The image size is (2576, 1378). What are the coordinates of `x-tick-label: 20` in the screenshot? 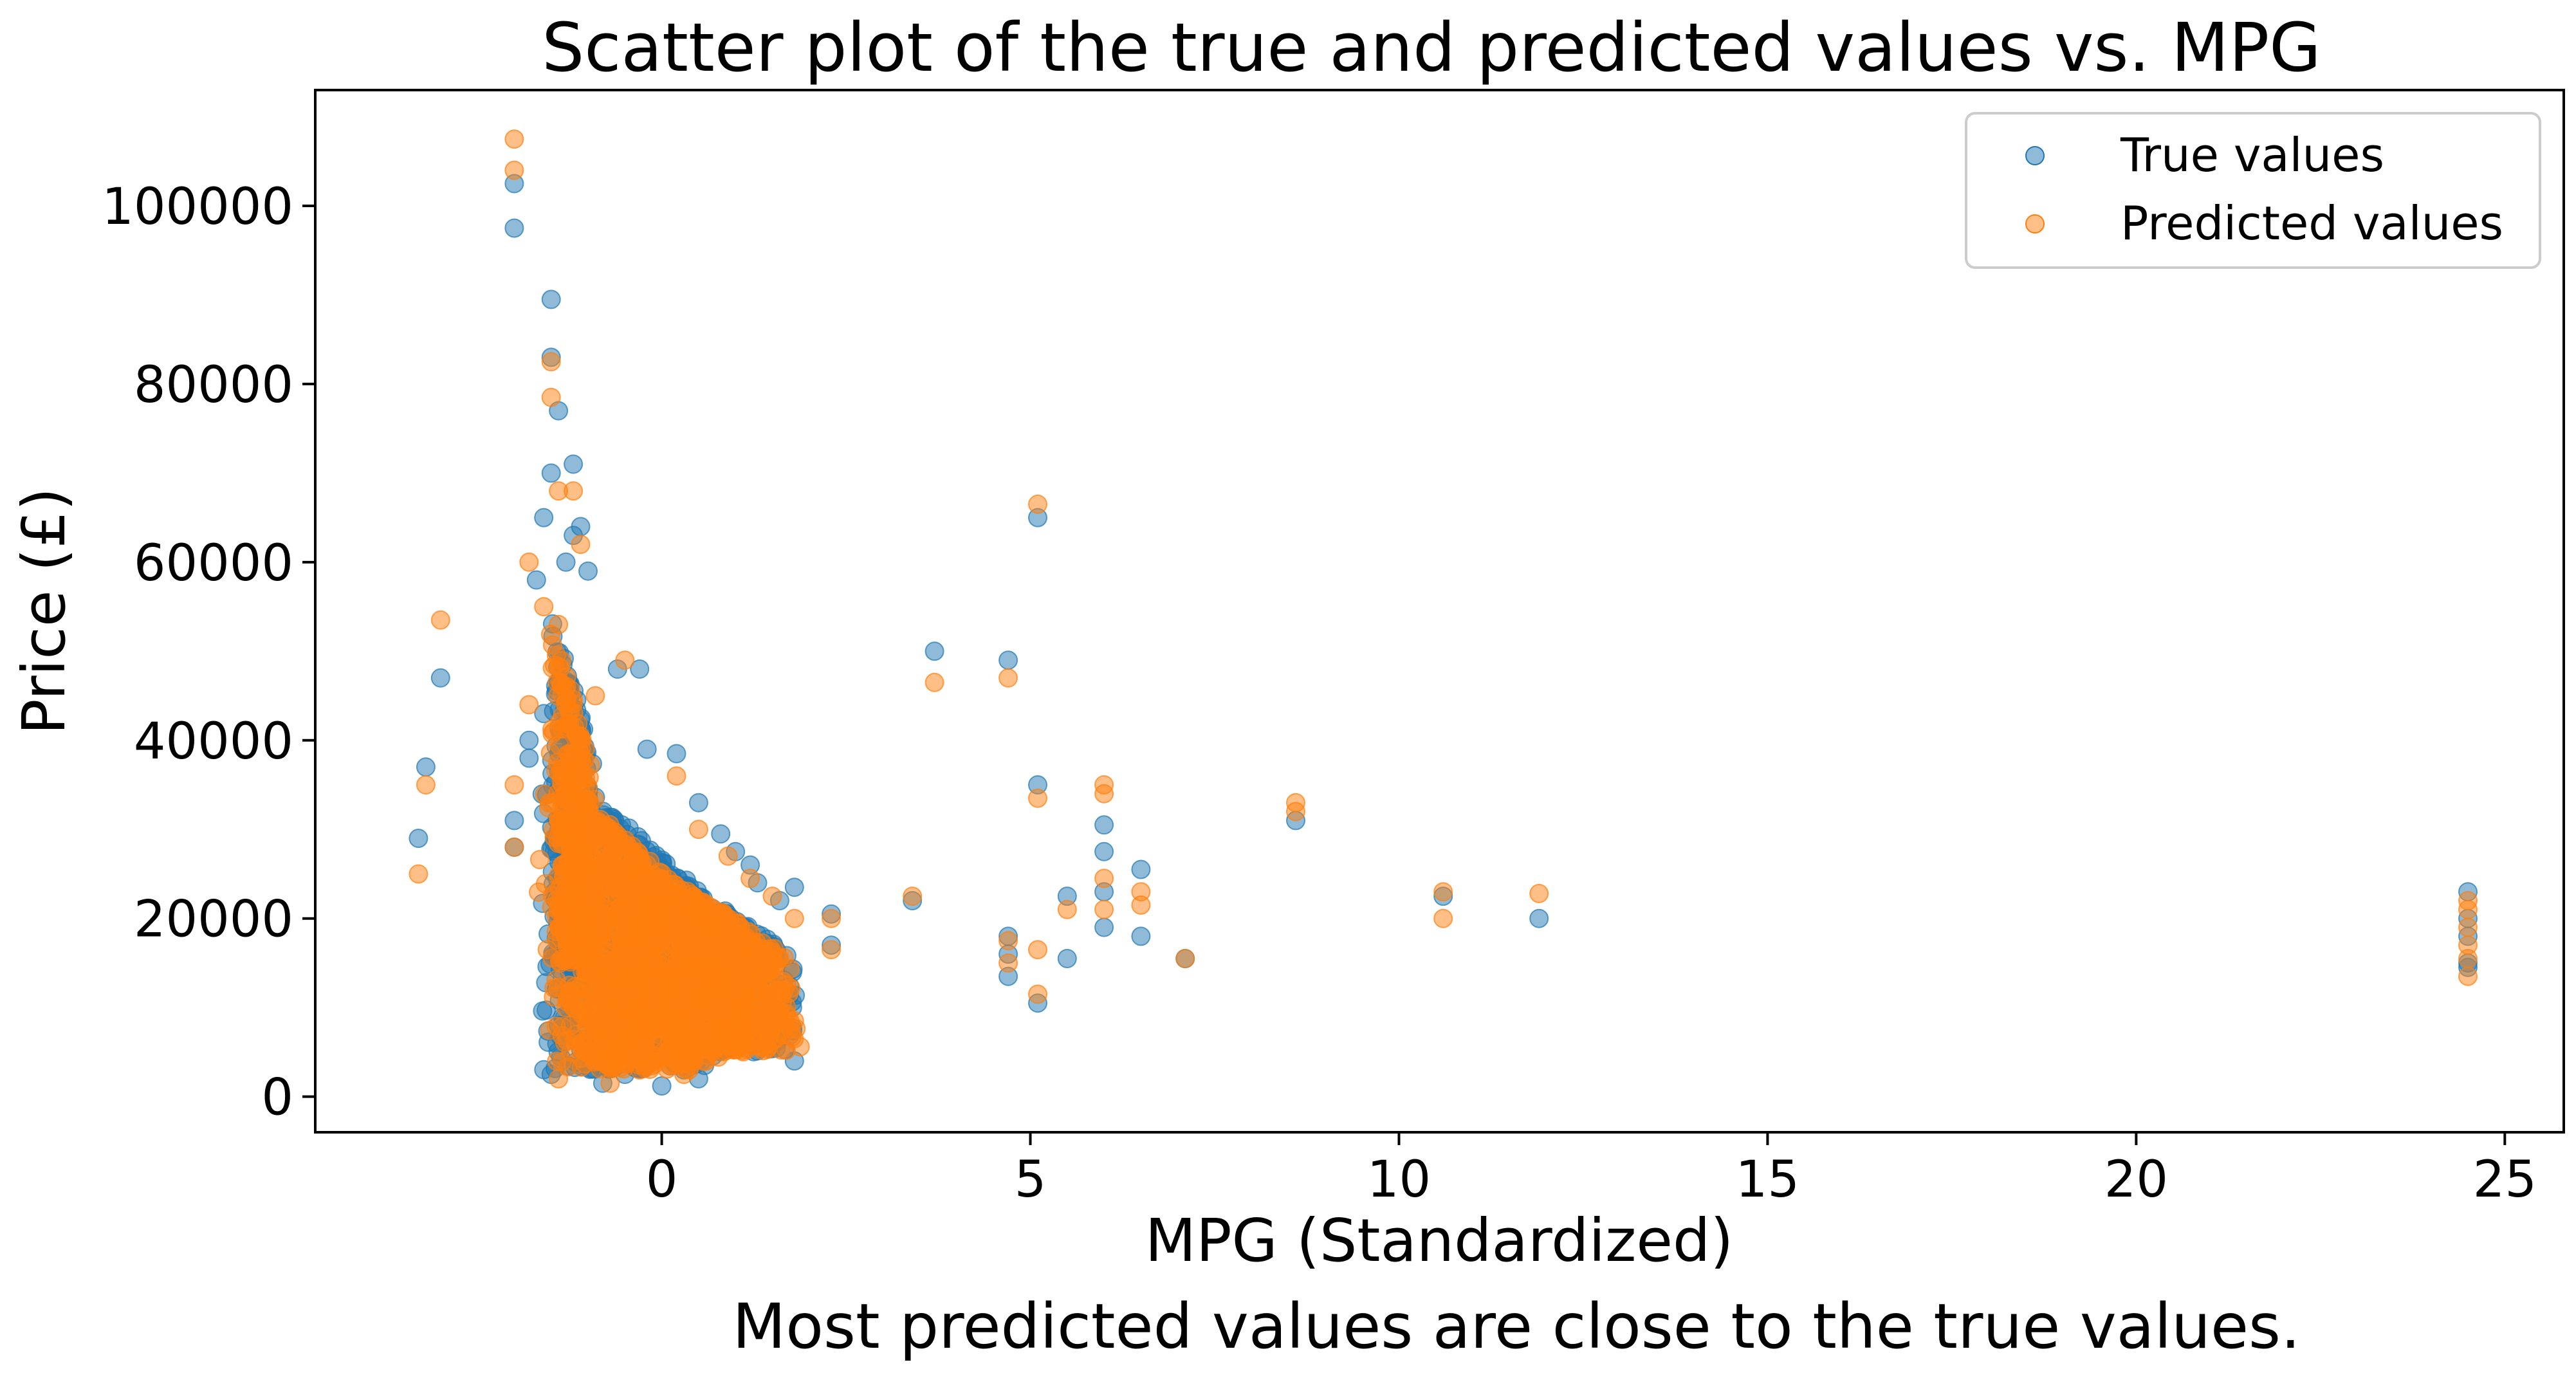 It's located at (2136, 1180).